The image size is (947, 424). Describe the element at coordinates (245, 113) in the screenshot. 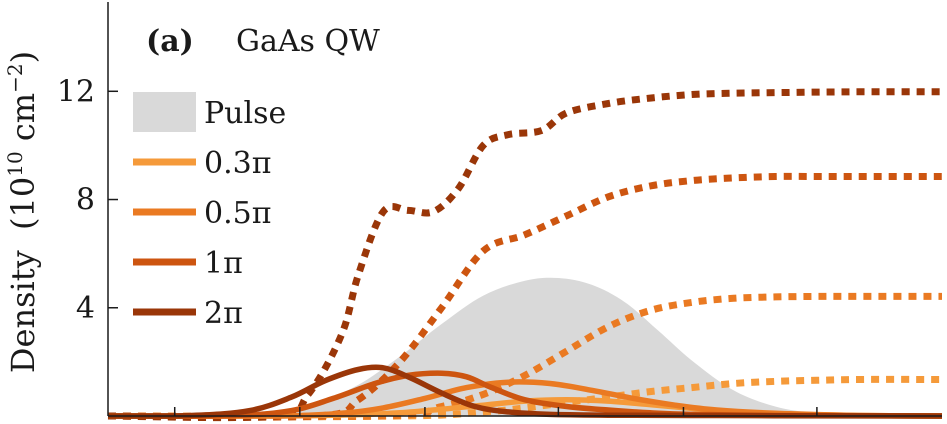

I see `legend-pulse-label: Pulse` at that location.